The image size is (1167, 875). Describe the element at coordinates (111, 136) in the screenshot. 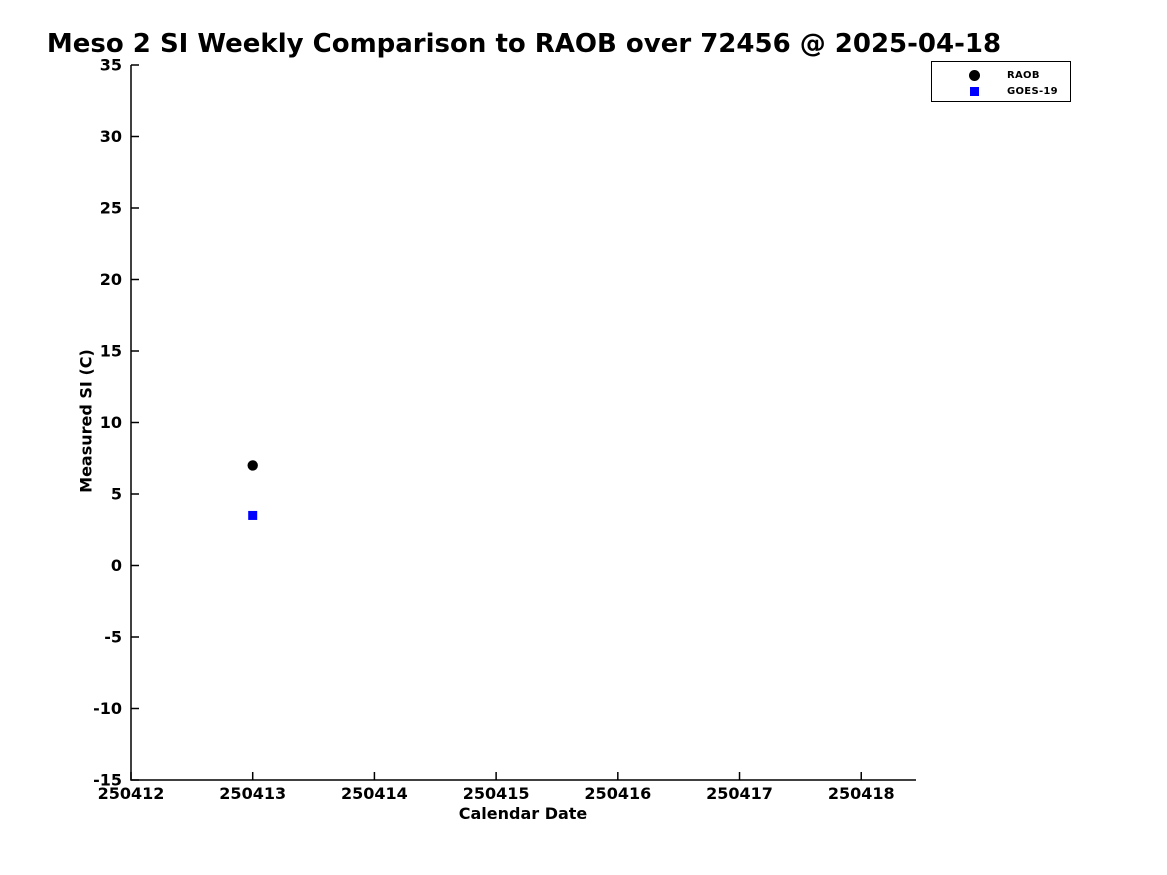

I see `y-tick-label: 30` at that location.